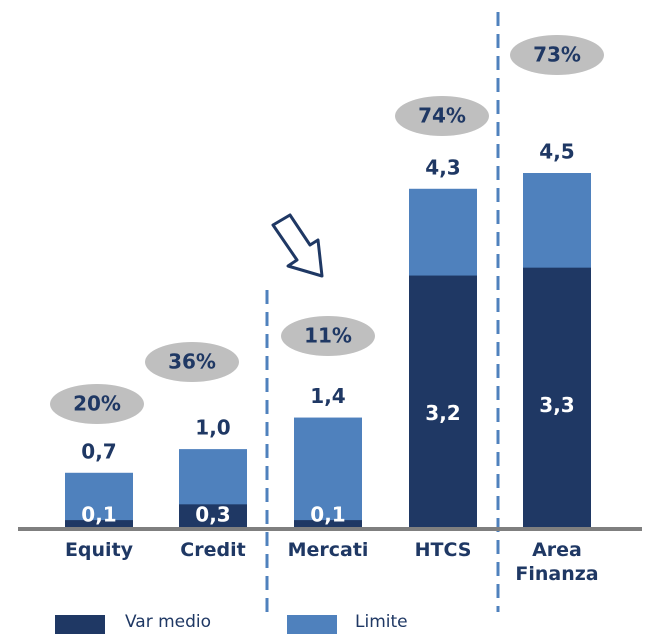  I want to click on var-label: 0,3, so click(212, 515).